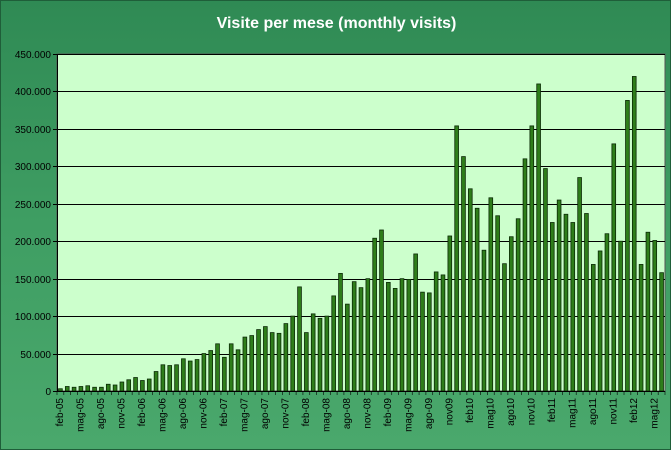  I want to click on y-tick-label: 250.000, so click(33, 205).